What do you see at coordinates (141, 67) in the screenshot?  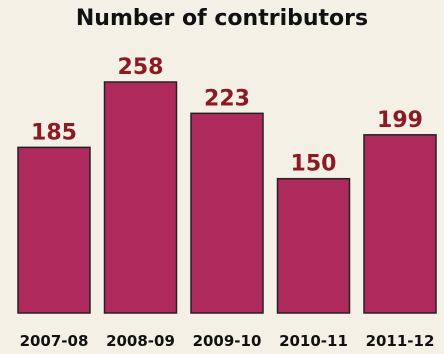 I see `value-label-2008-09: 258` at bounding box center [141, 67].